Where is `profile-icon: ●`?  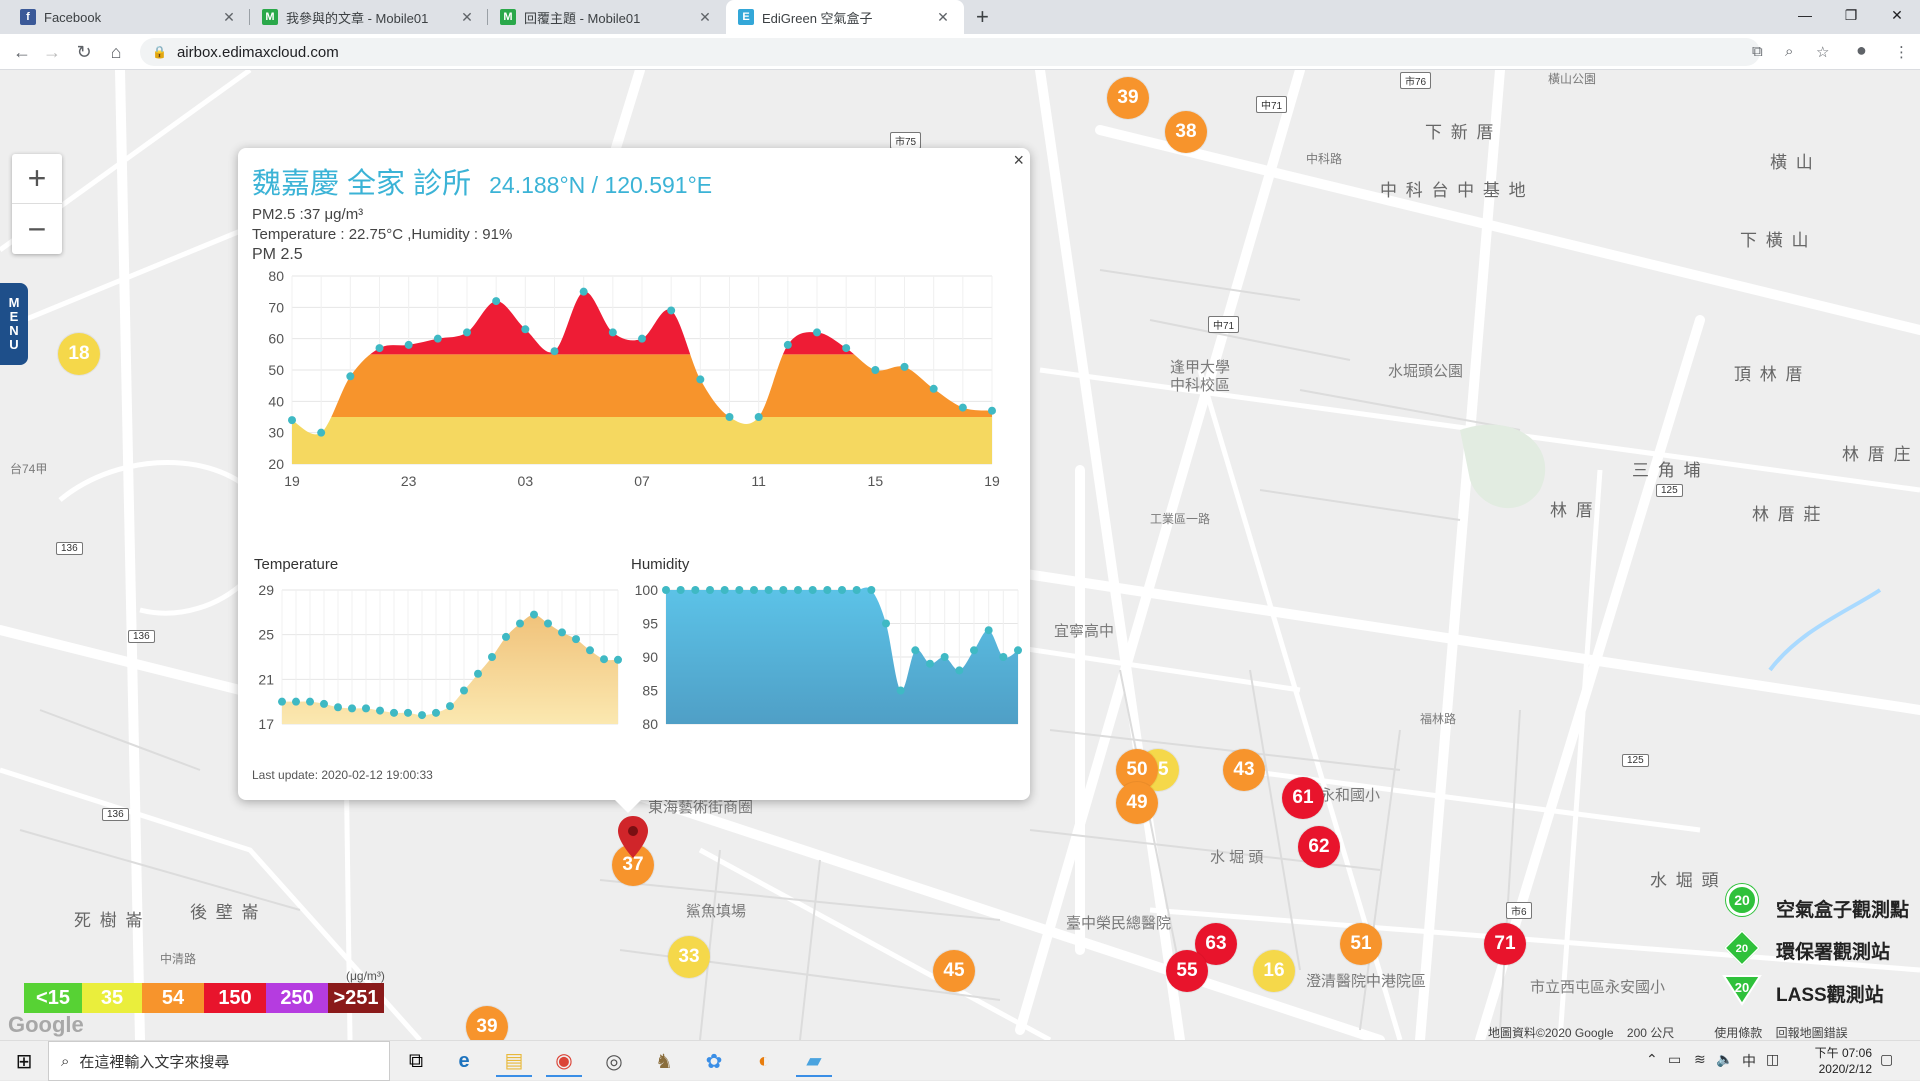 profile-icon: ● is located at coordinates (1861, 50).